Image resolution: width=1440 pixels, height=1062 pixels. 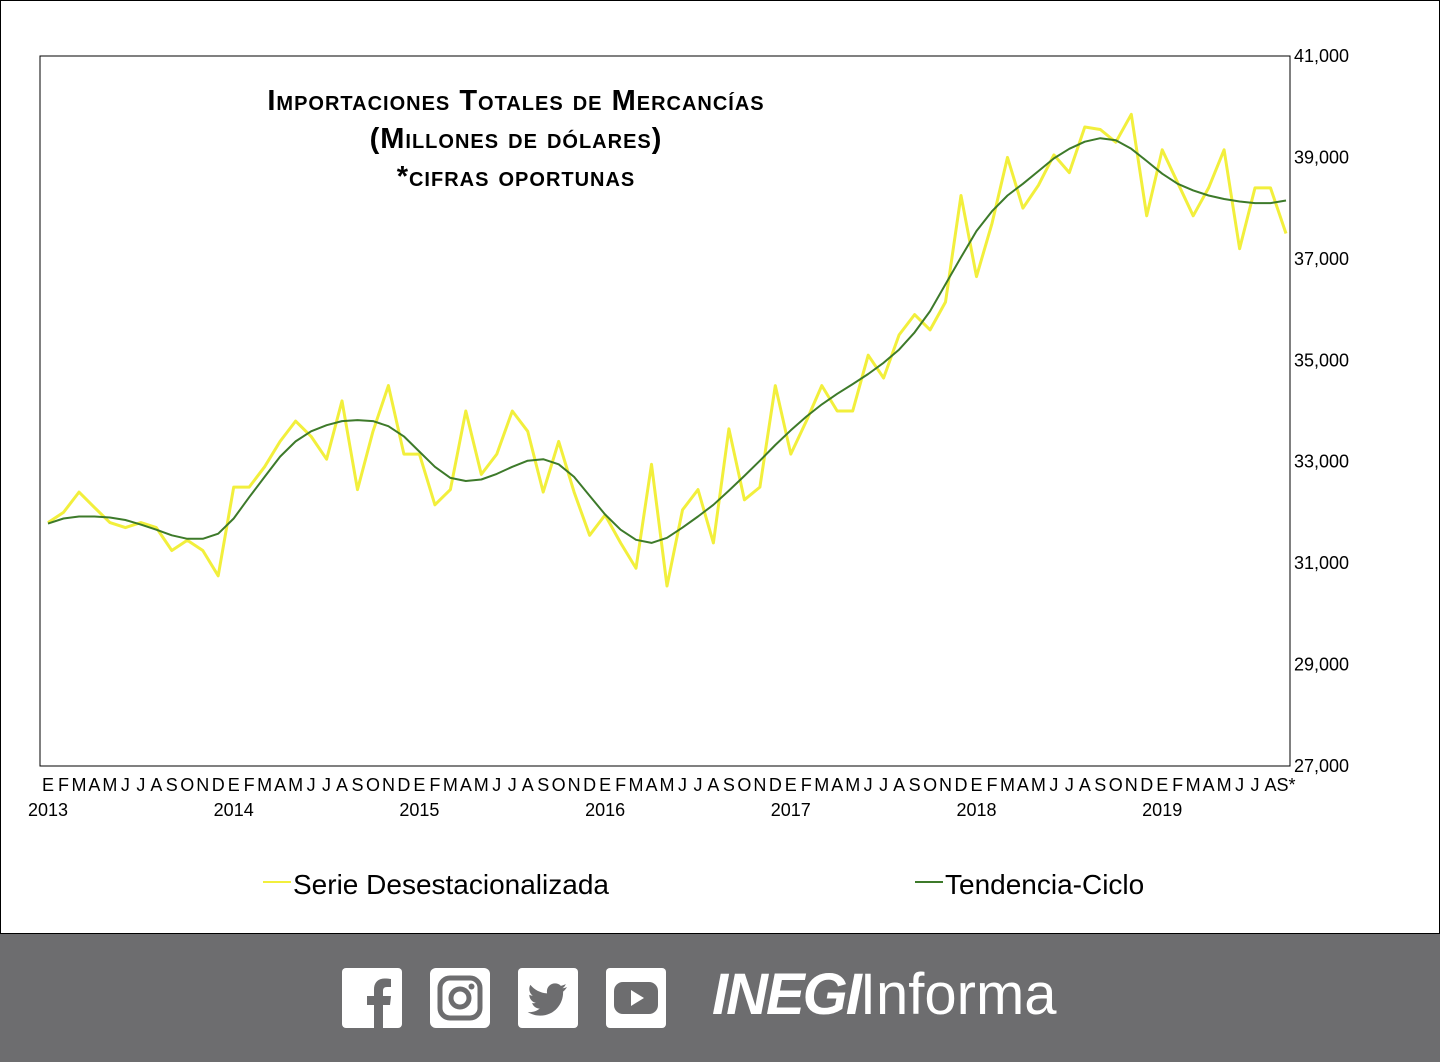 What do you see at coordinates (1045, 884) in the screenshot?
I see `legend-label-tendencia: Tendencia-Ciclo` at bounding box center [1045, 884].